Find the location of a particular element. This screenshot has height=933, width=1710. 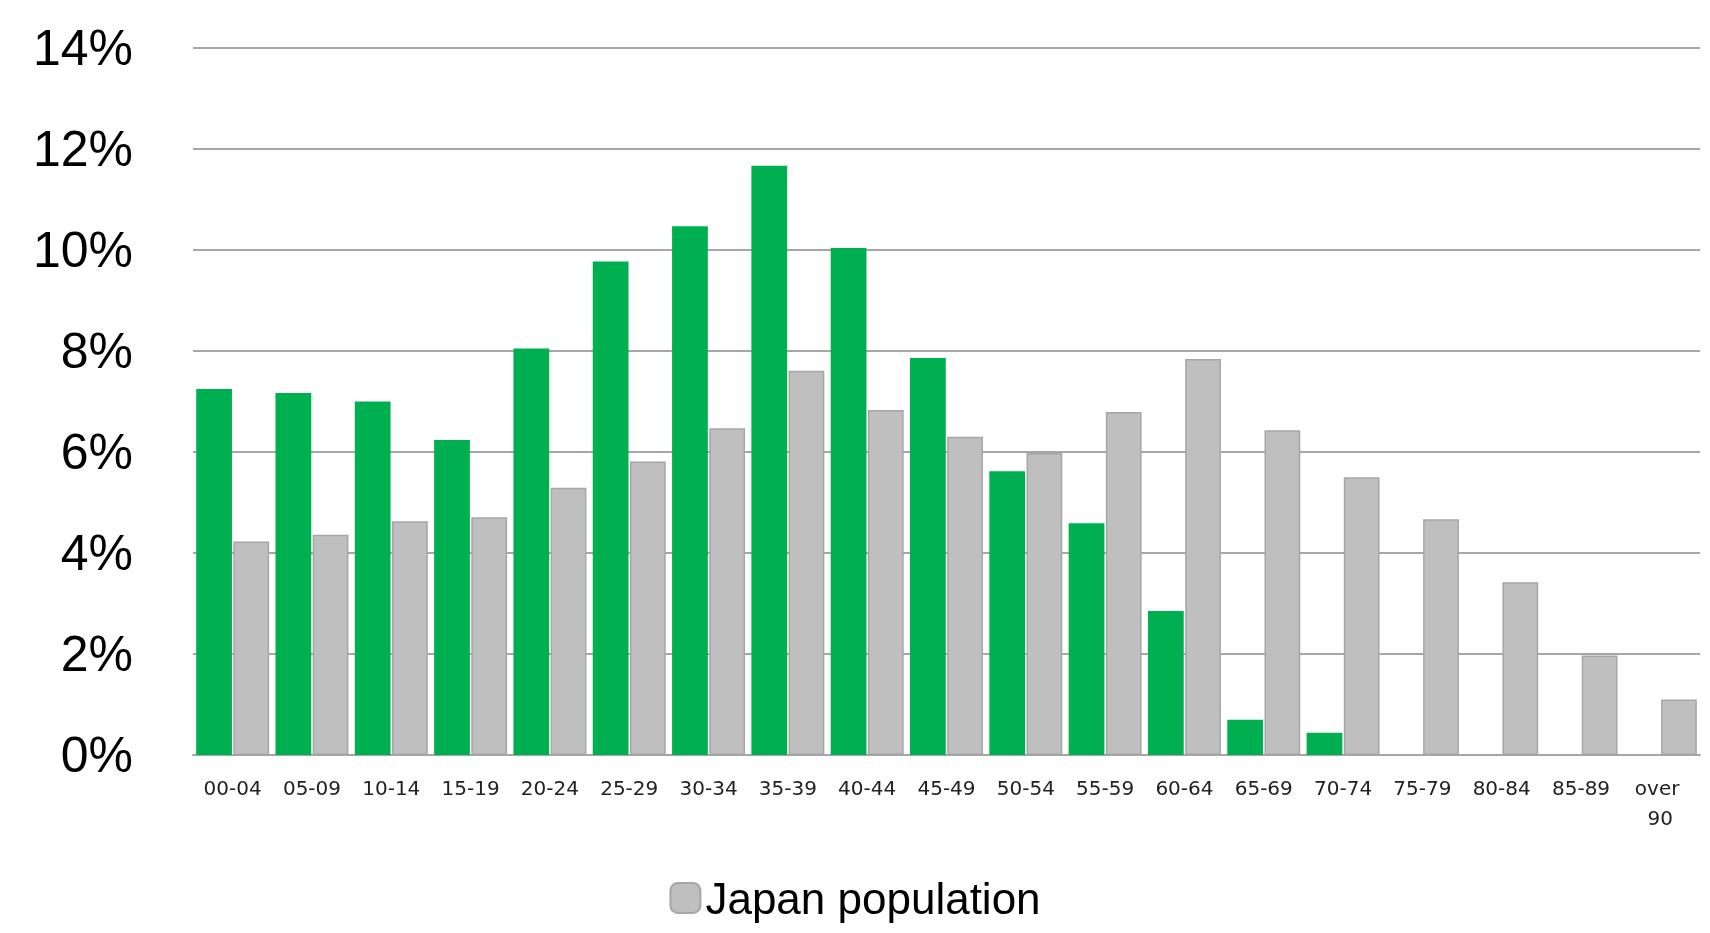

x-tick-label: 15-19 is located at coordinates (470, 788).